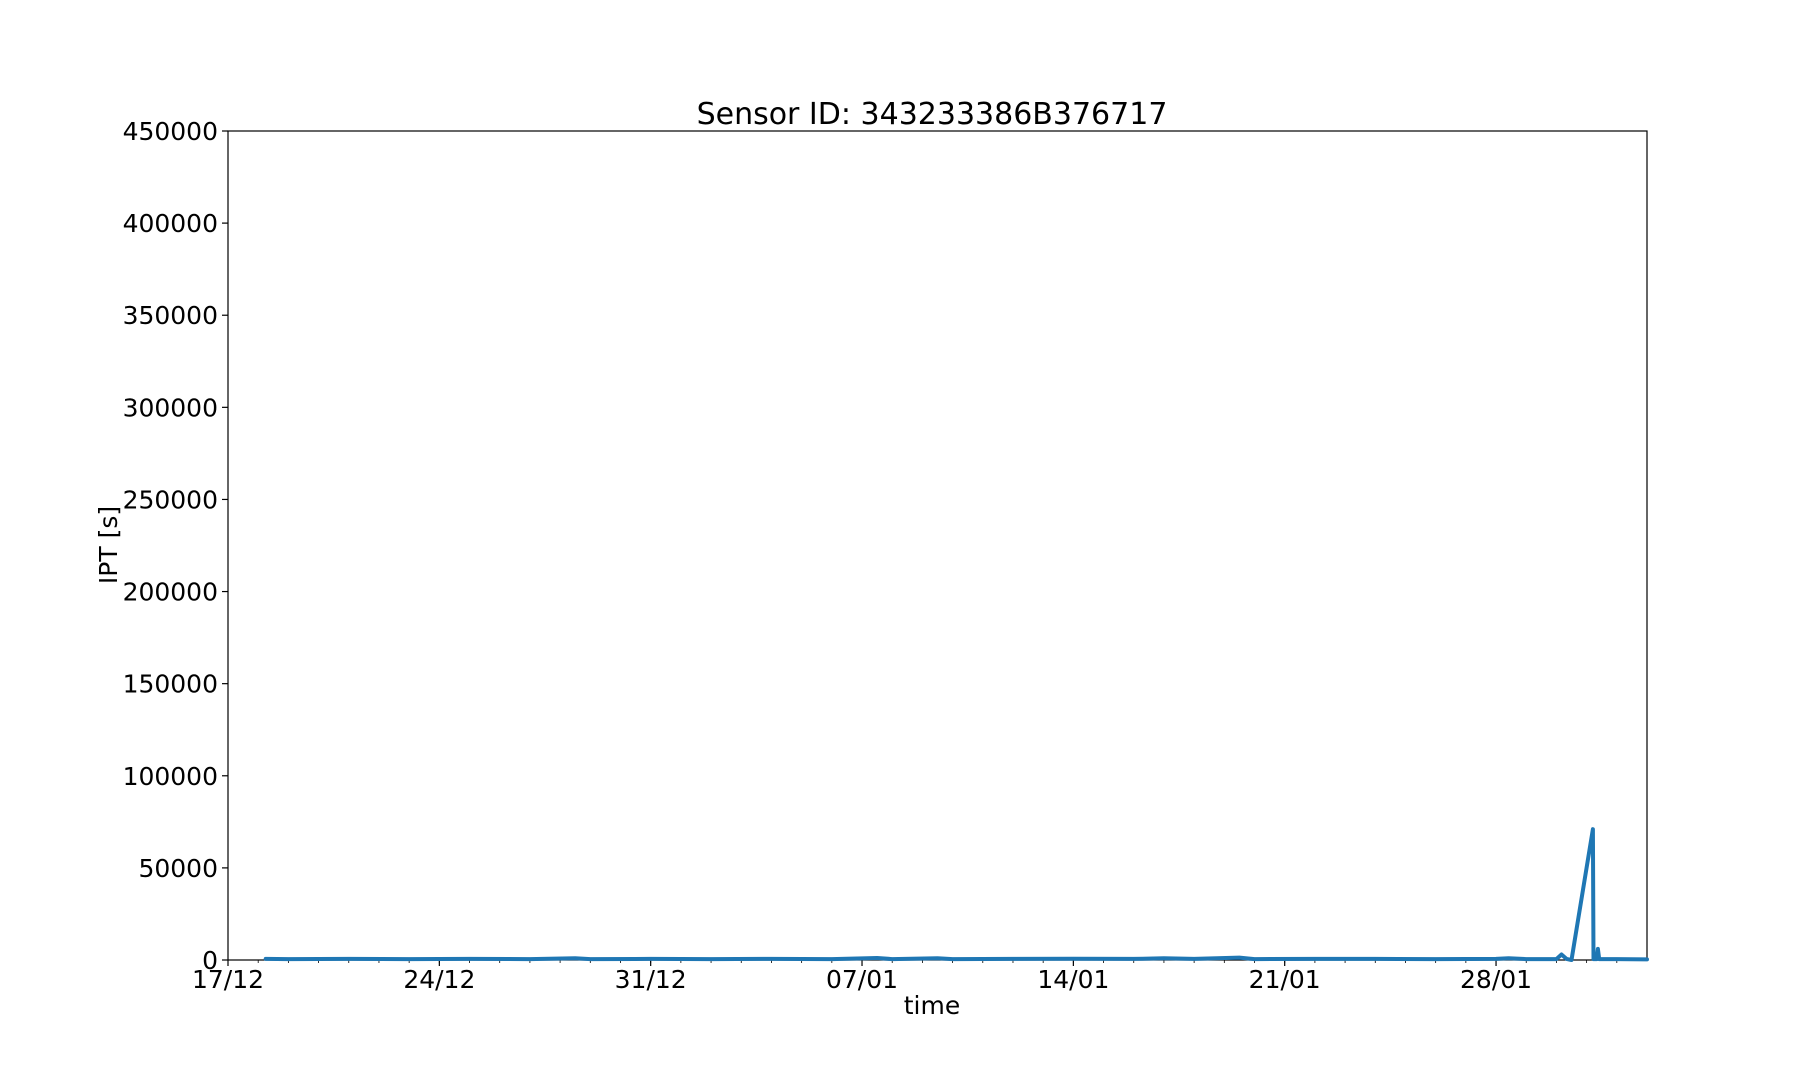  I want to click on x-tick-label: 14/01, so click(1073, 979).